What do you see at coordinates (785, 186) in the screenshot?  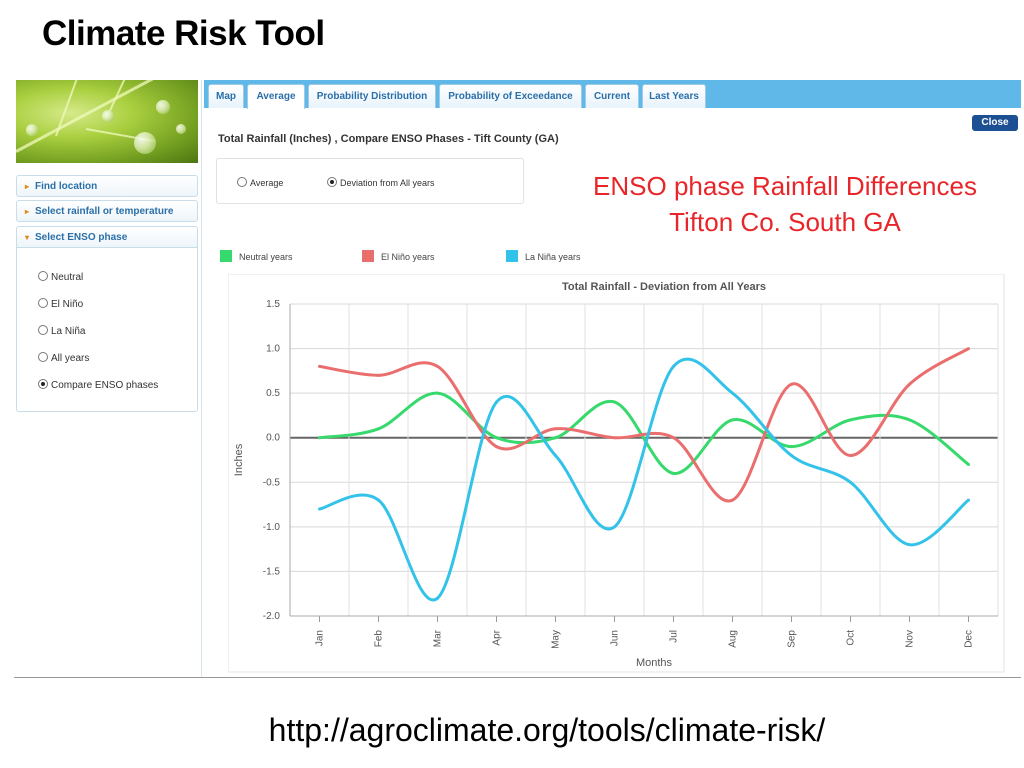 I see `overlay-title-line-1: ENSO phase Rainfall Differences` at bounding box center [785, 186].